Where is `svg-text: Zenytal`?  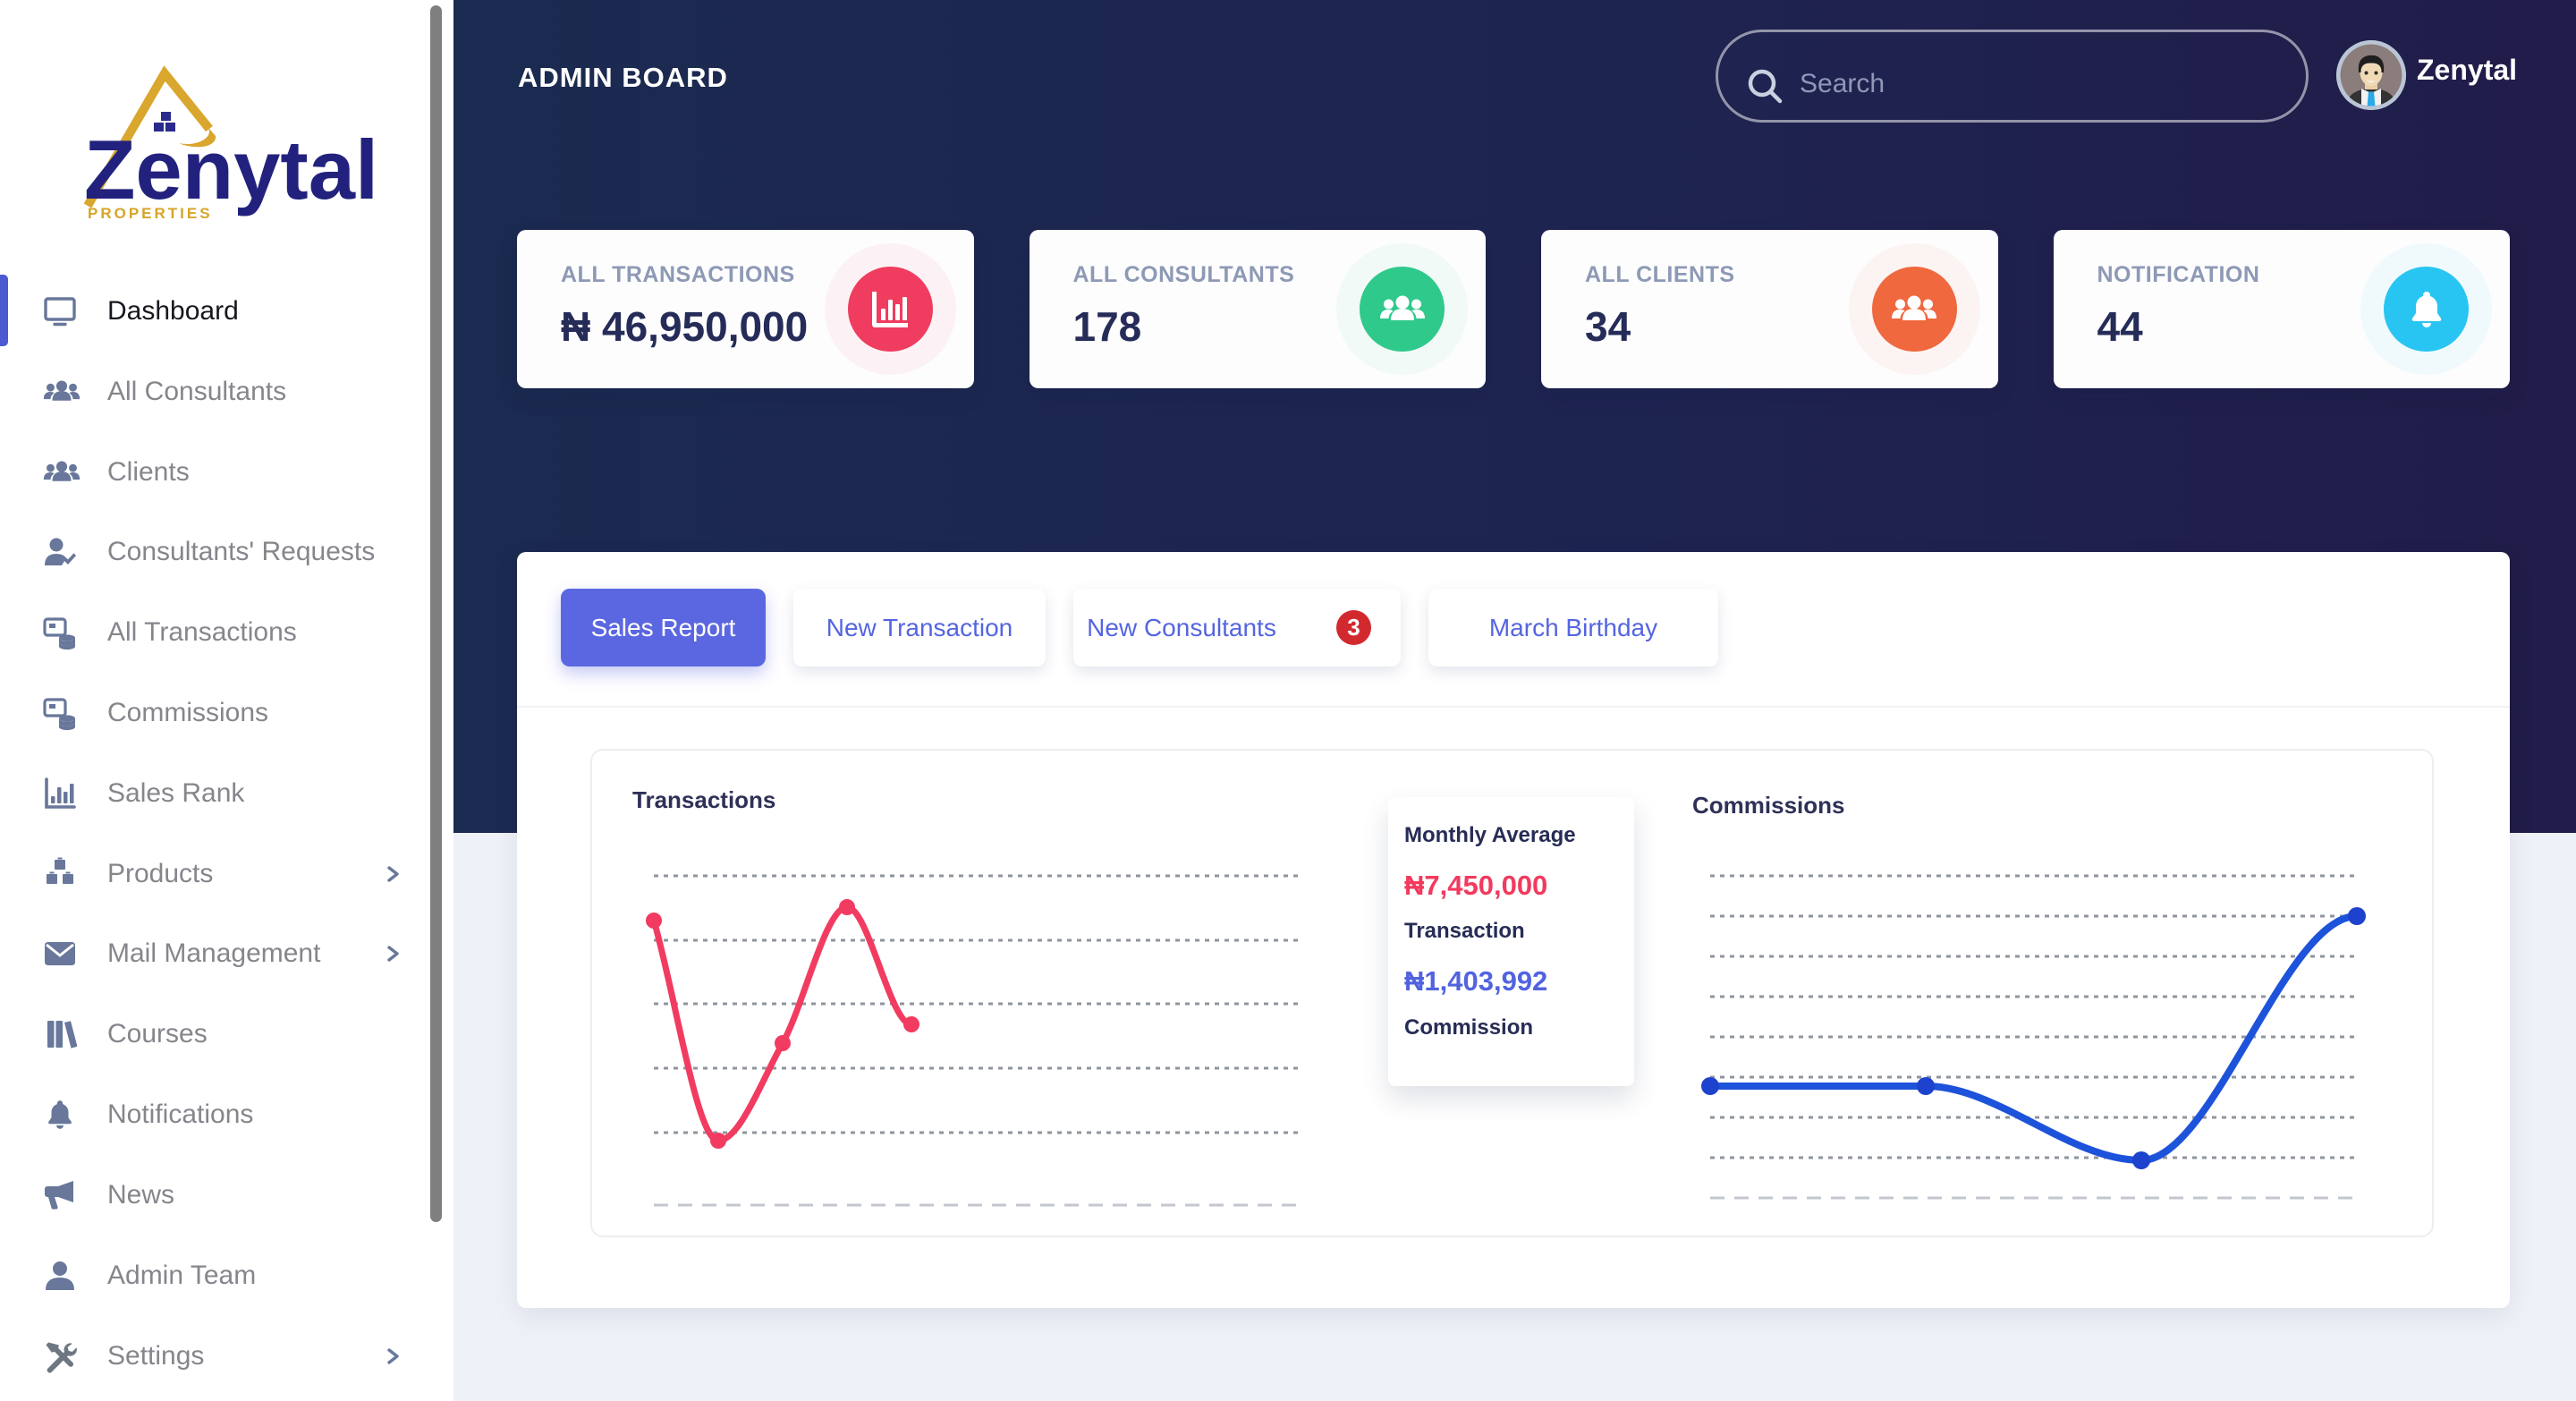
svg-text: Zenytal is located at coordinates (231, 170).